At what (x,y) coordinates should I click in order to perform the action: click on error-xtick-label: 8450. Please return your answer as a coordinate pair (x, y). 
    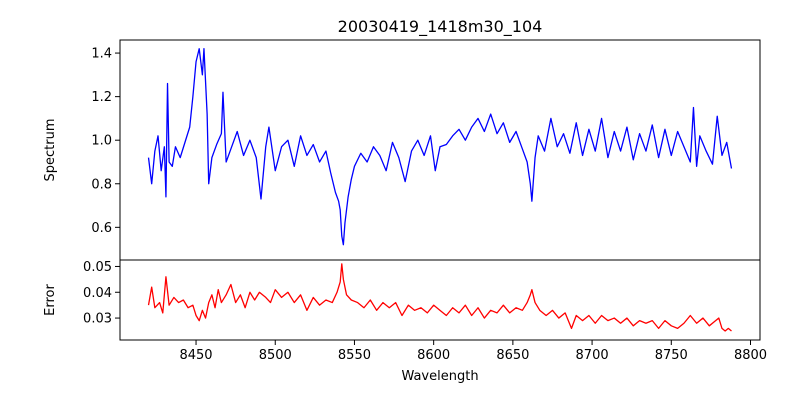
    Looking at the image, I should click on (195, 355).